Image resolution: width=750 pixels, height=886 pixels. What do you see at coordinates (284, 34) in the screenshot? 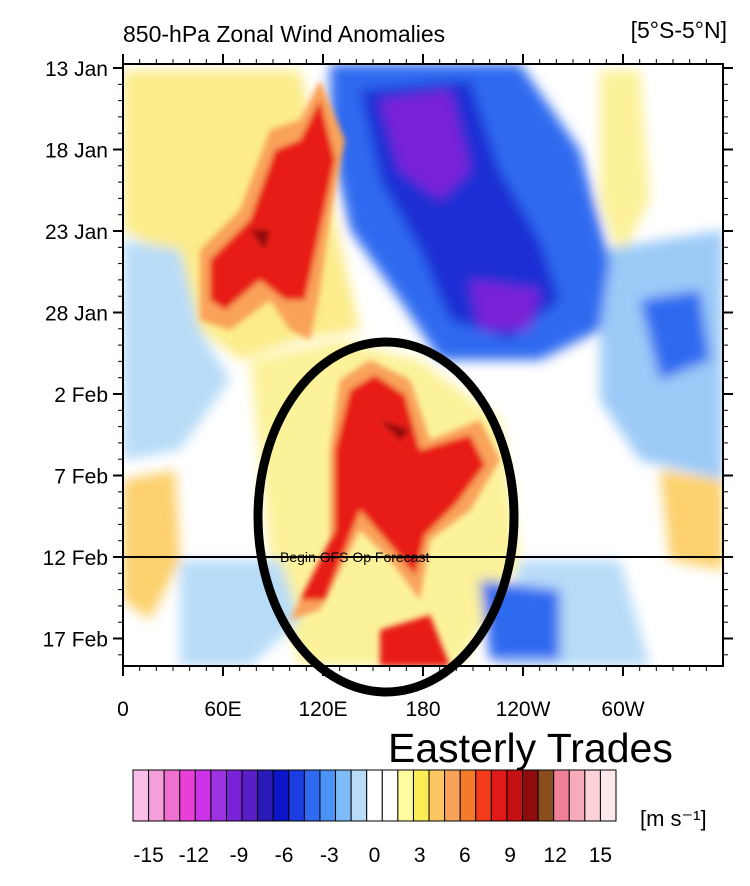
I see `chart-title: 850-hPa Zonal Wind Anomalies` at bounding box center [284, 34].